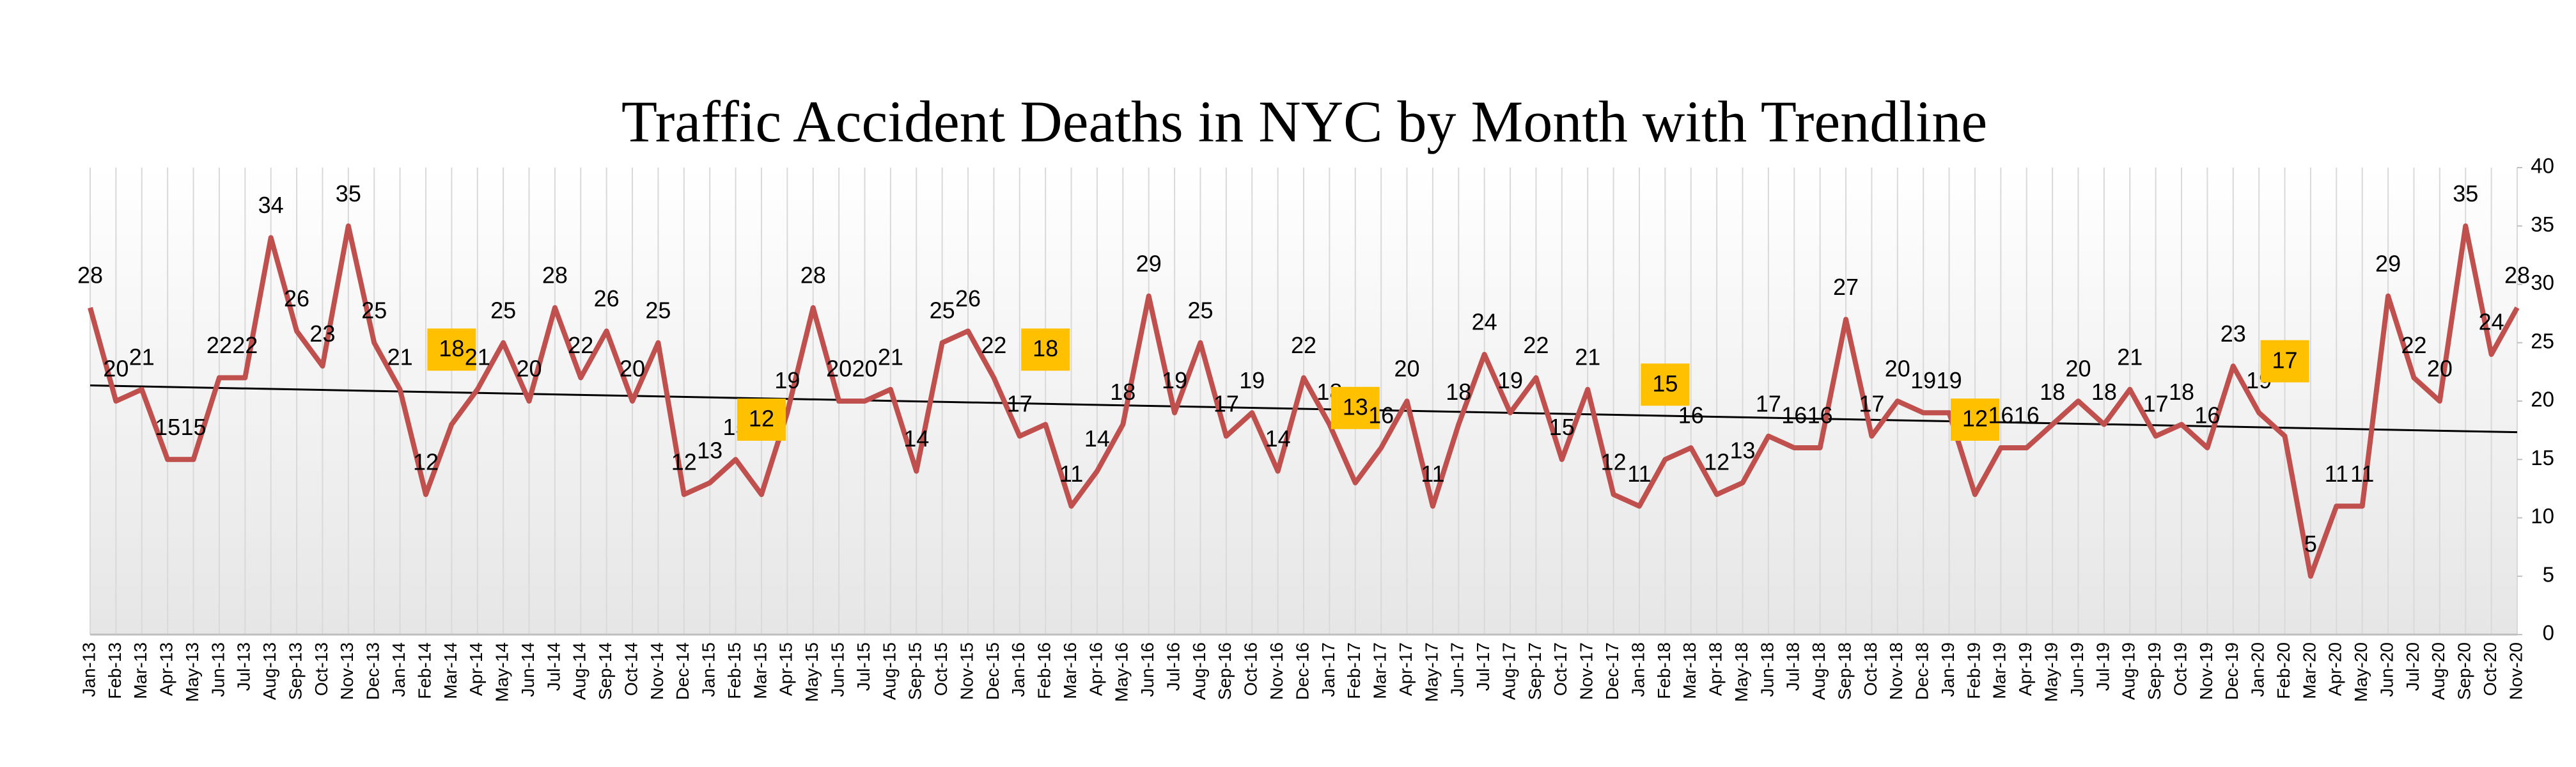 Image resolution: width=2576 pixels, height=767 pixels. I want to click on x-tick-label: Mar-19, so click(2000, 670).